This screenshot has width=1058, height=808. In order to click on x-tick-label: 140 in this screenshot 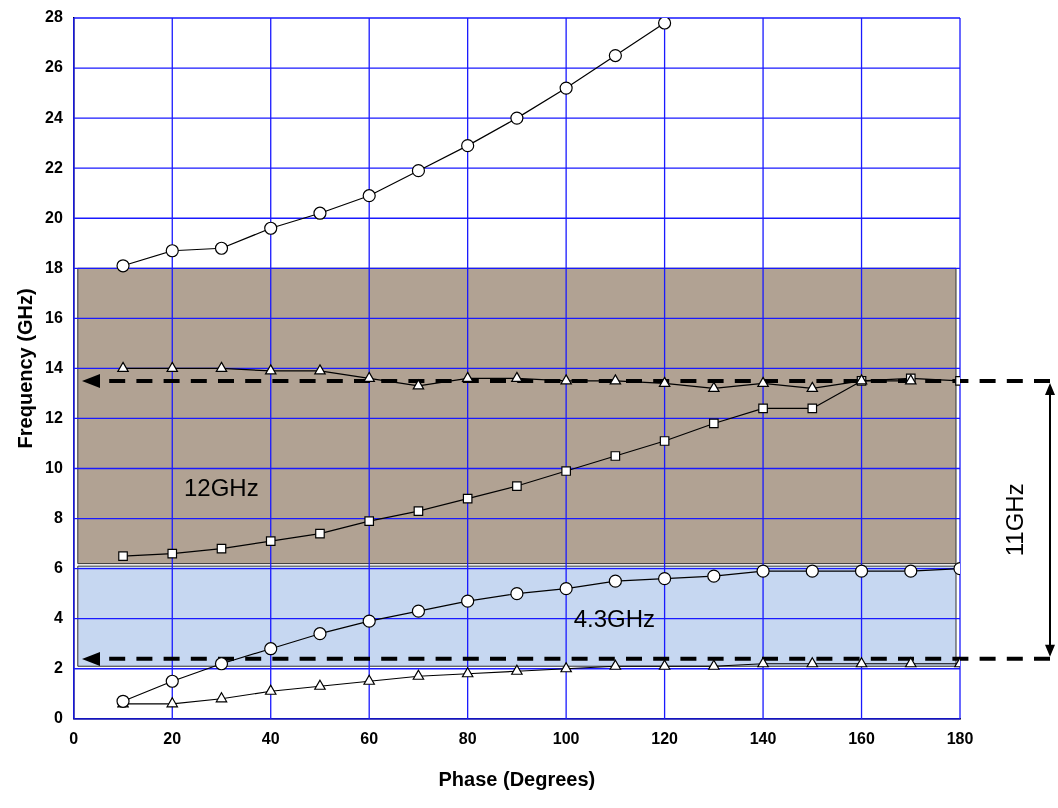, I will do `click(763, 738)`.